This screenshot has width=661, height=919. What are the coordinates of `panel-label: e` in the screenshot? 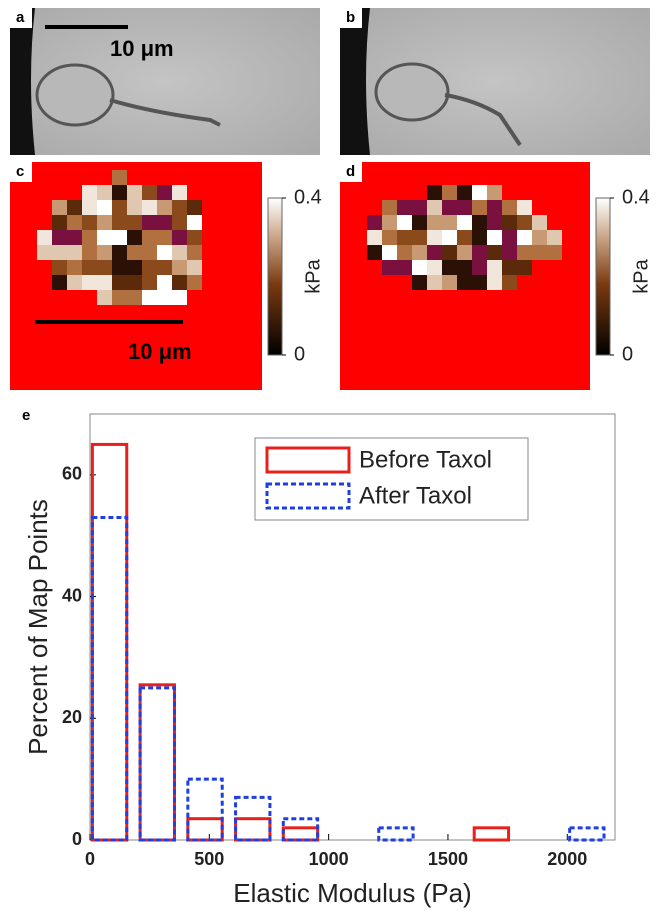 It's located at (26, 415).